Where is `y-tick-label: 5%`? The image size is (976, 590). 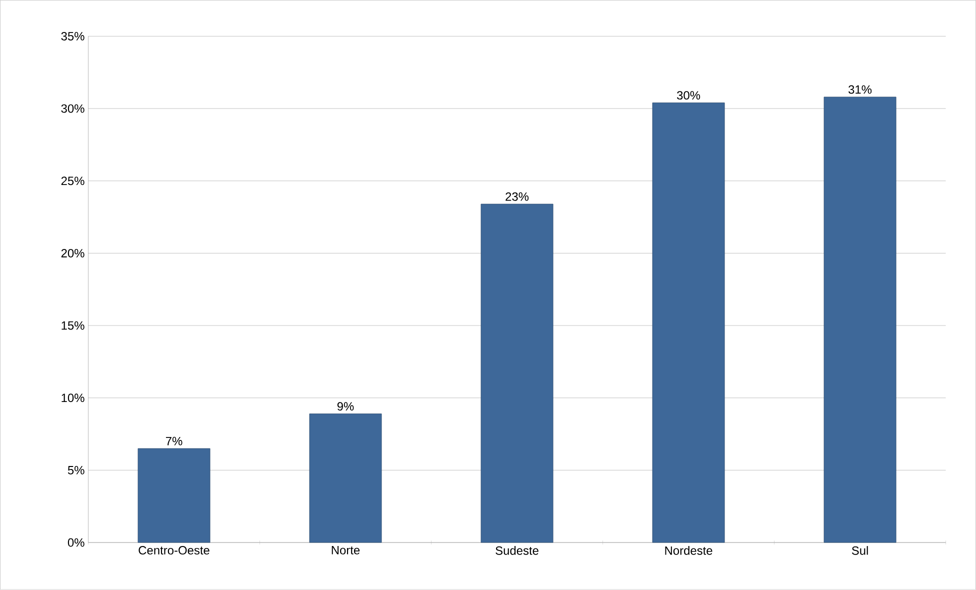
y-tick-label: 5% is located at coordinates (76, 470).